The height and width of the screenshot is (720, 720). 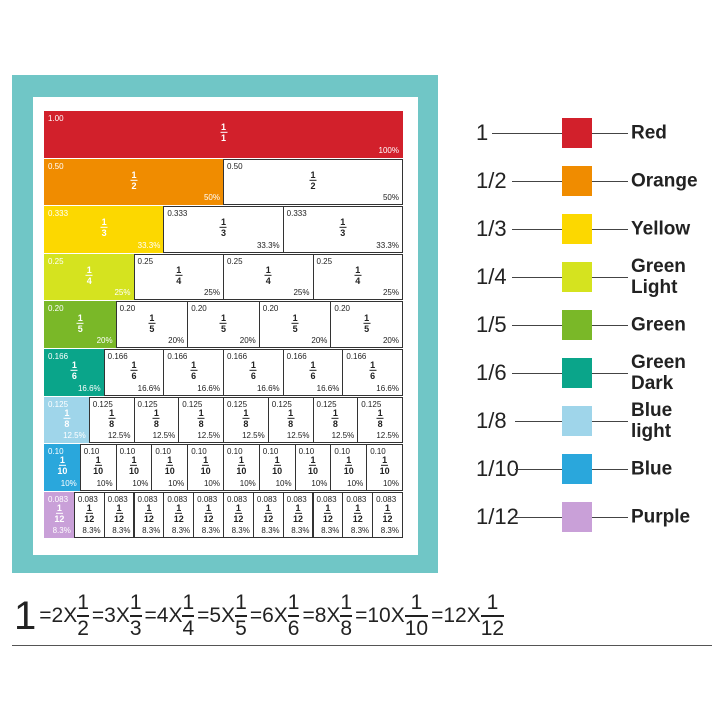 What do you see at coordinates (211, 198) in the screenshot?
I see `percent-label: 50%` at bounding box center [211, 198].